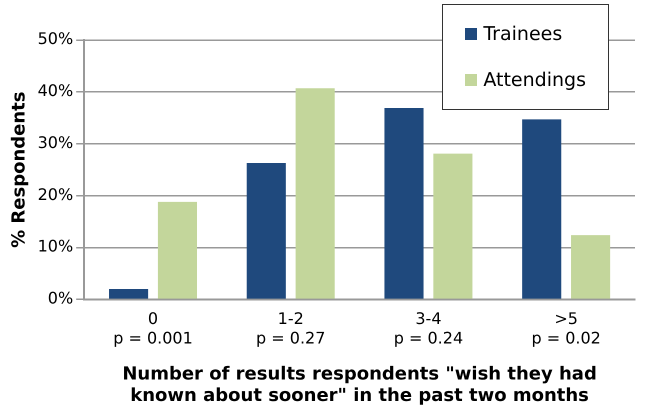  Describe the element at coordinates (566, 328) in the screenshot. I see `x-tick-label: >5 p = 0.02` at that location.